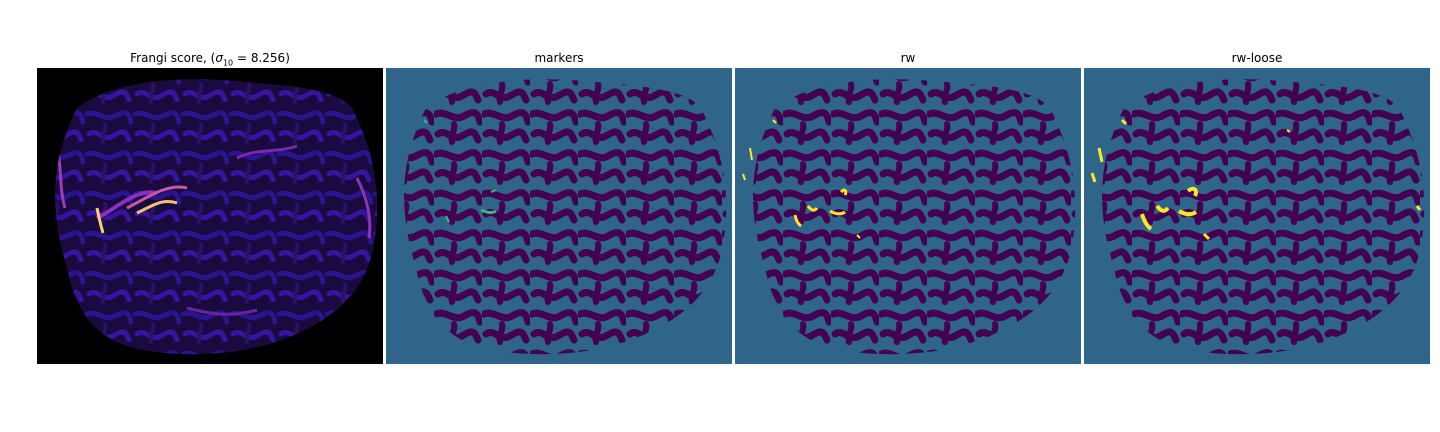 The image size is (1440, 432). What do you see at coordinates (801, 179) in the screenshot?
I see `rw-spots` at bounding box center [801, 179].